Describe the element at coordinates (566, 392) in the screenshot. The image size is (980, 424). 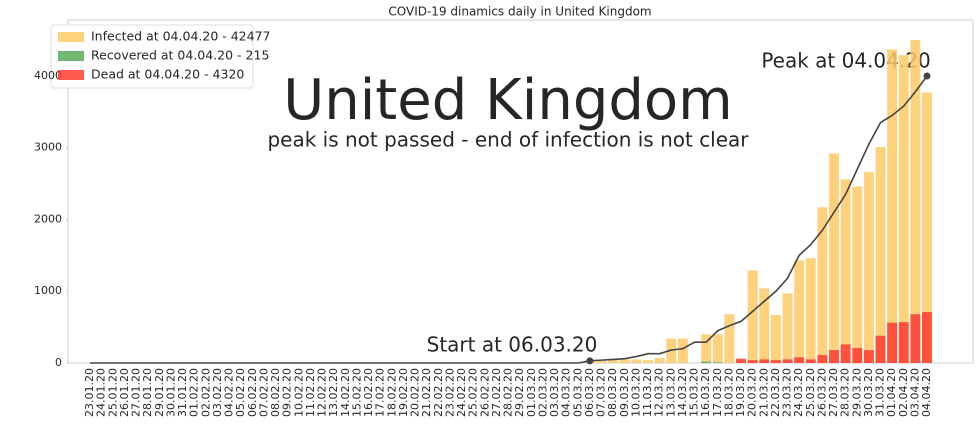
I see `x-tick-label: 04.03.20` at that location.